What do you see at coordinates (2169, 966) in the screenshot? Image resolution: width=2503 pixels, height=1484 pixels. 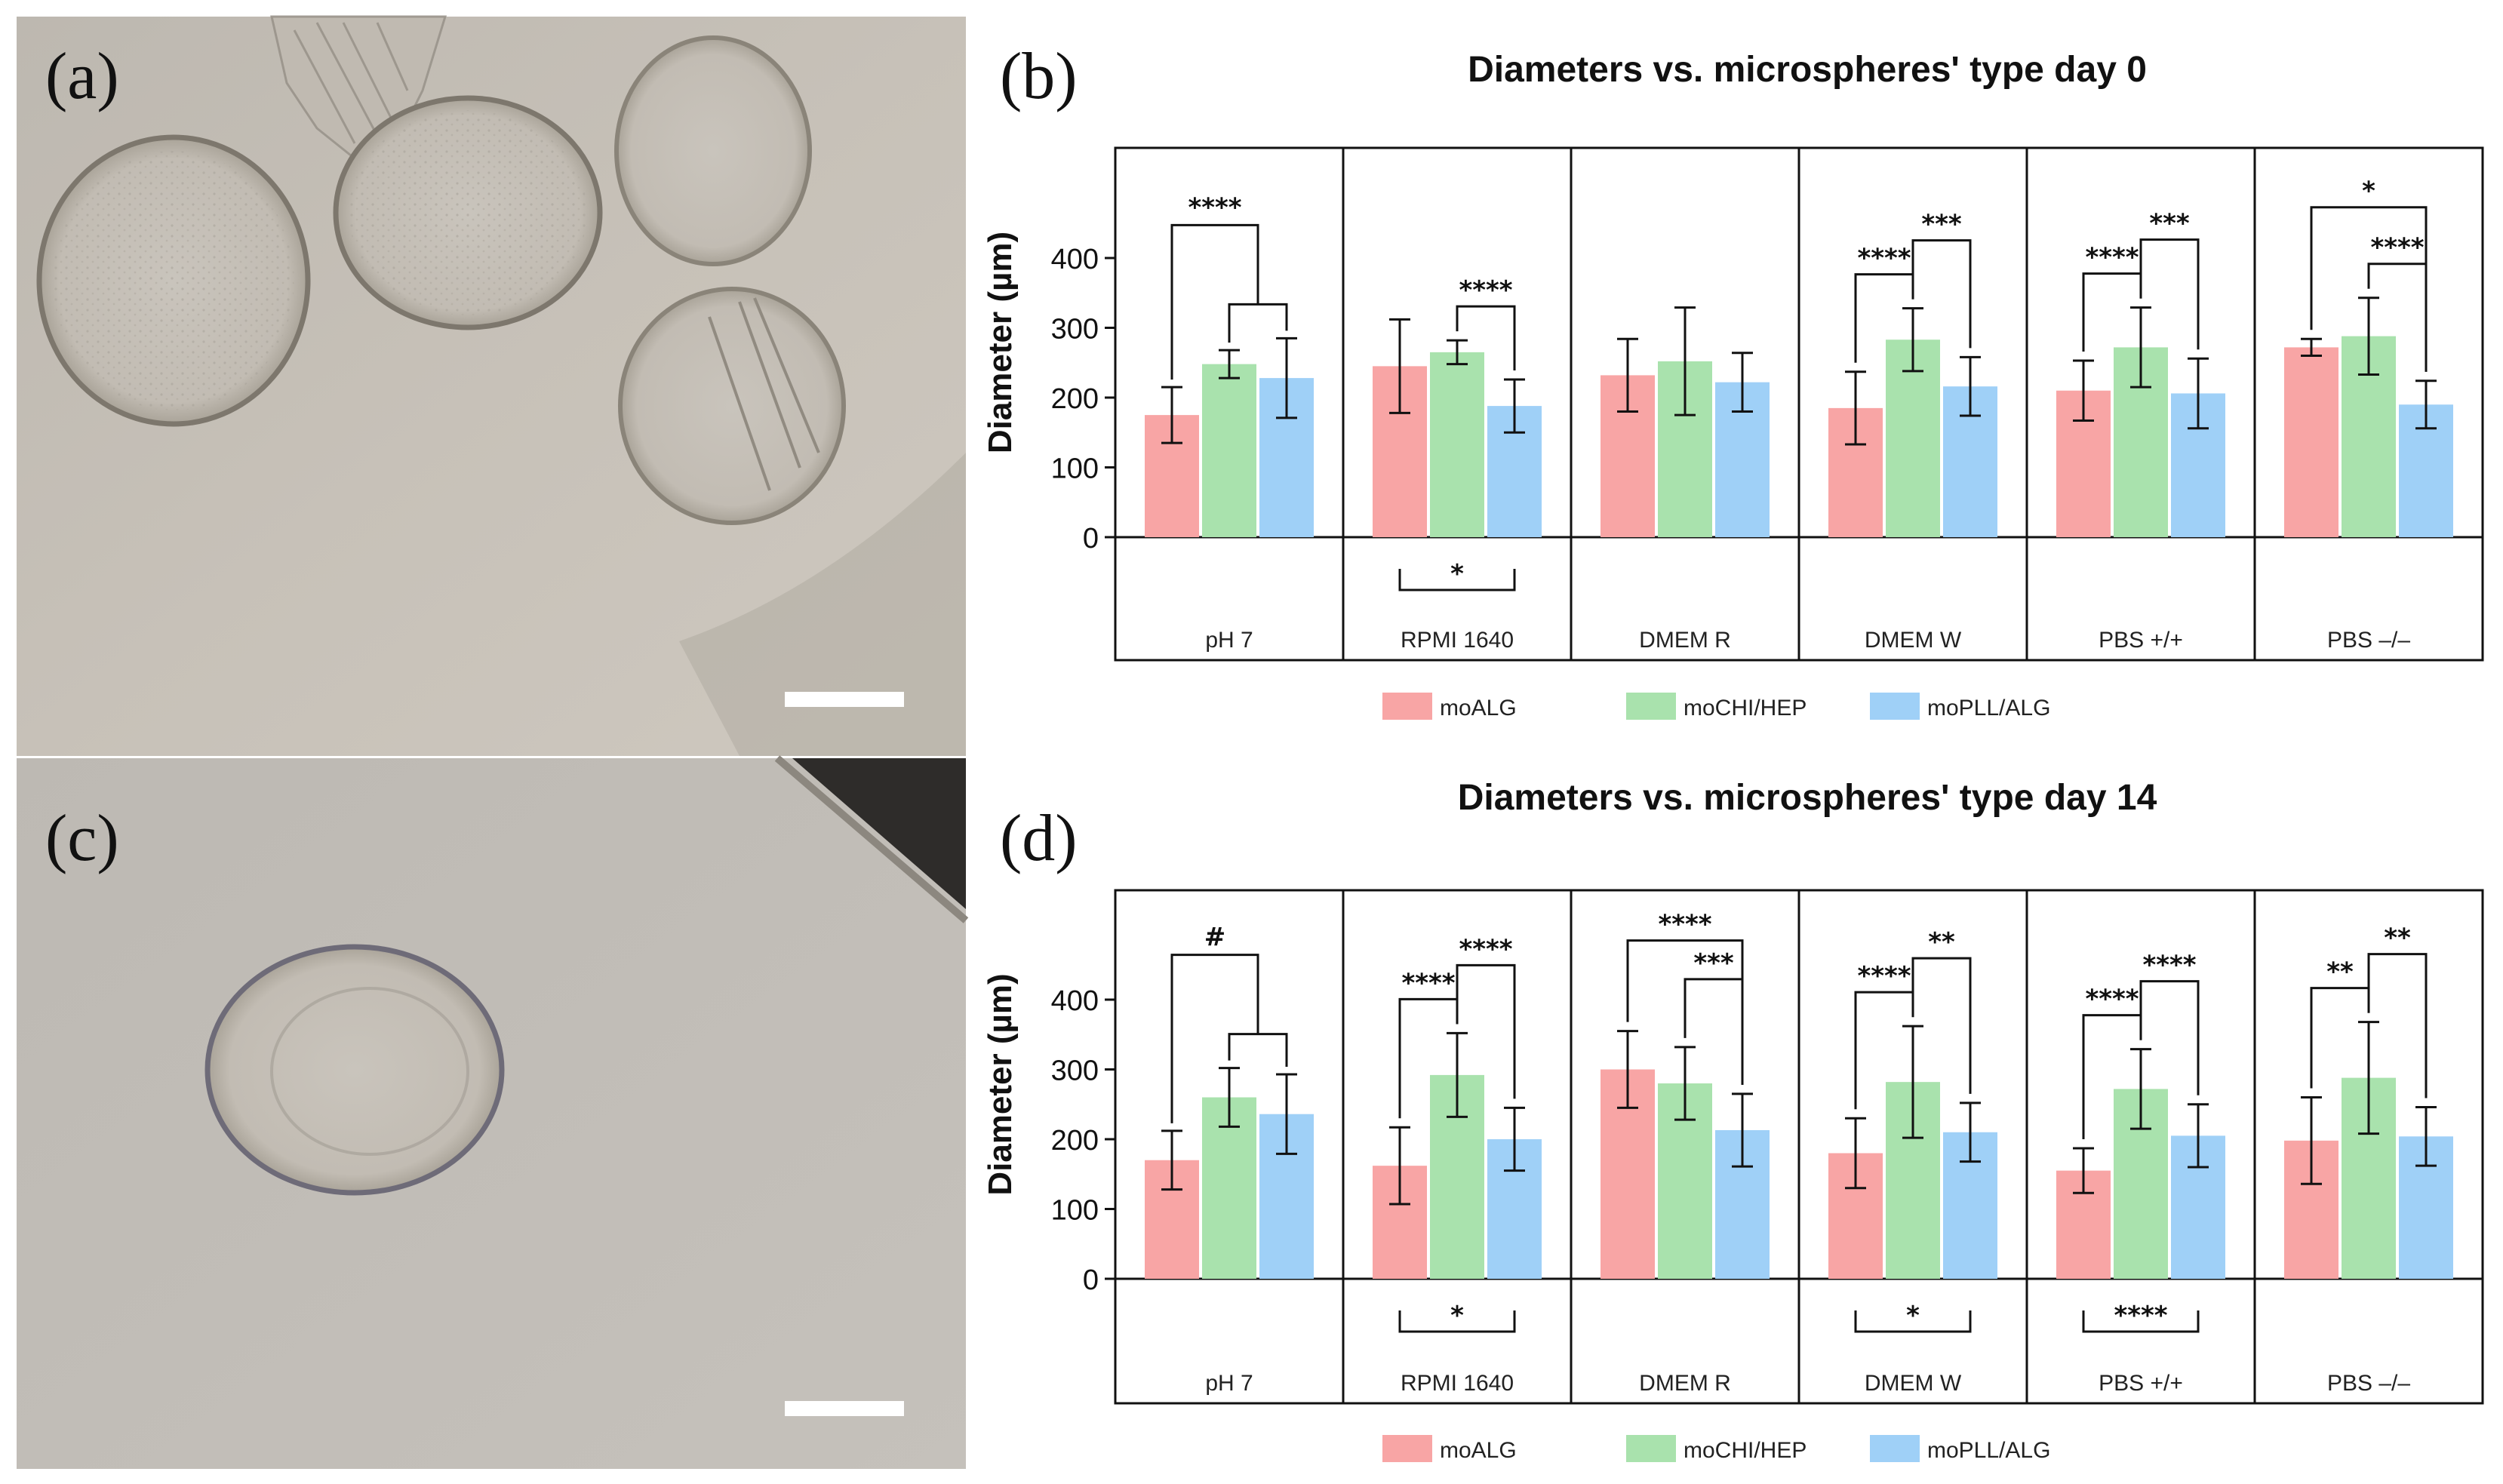 I see `chart-d-significance-10-label: ****` at bounding box center [2169, 966].